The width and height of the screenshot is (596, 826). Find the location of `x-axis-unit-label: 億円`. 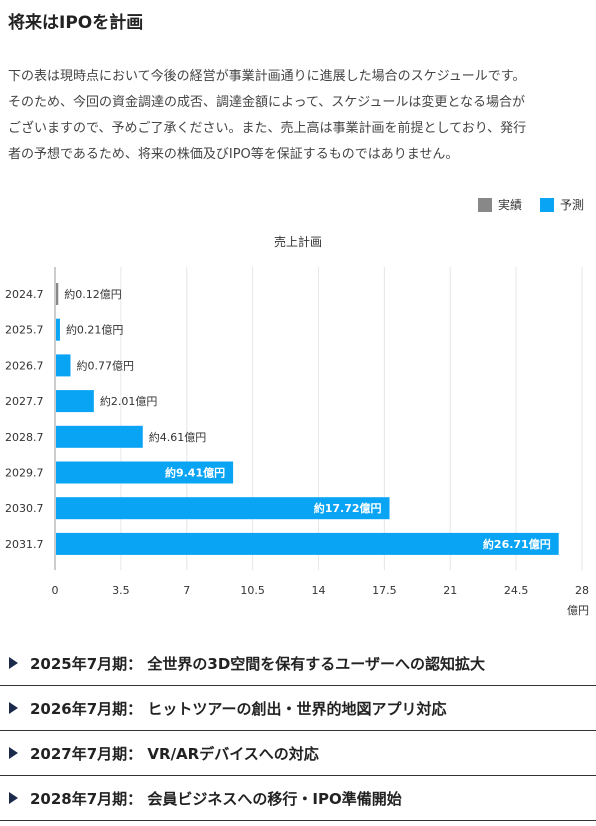

x-axis-unit-label: 億円 is located at coordinates (578, 610).